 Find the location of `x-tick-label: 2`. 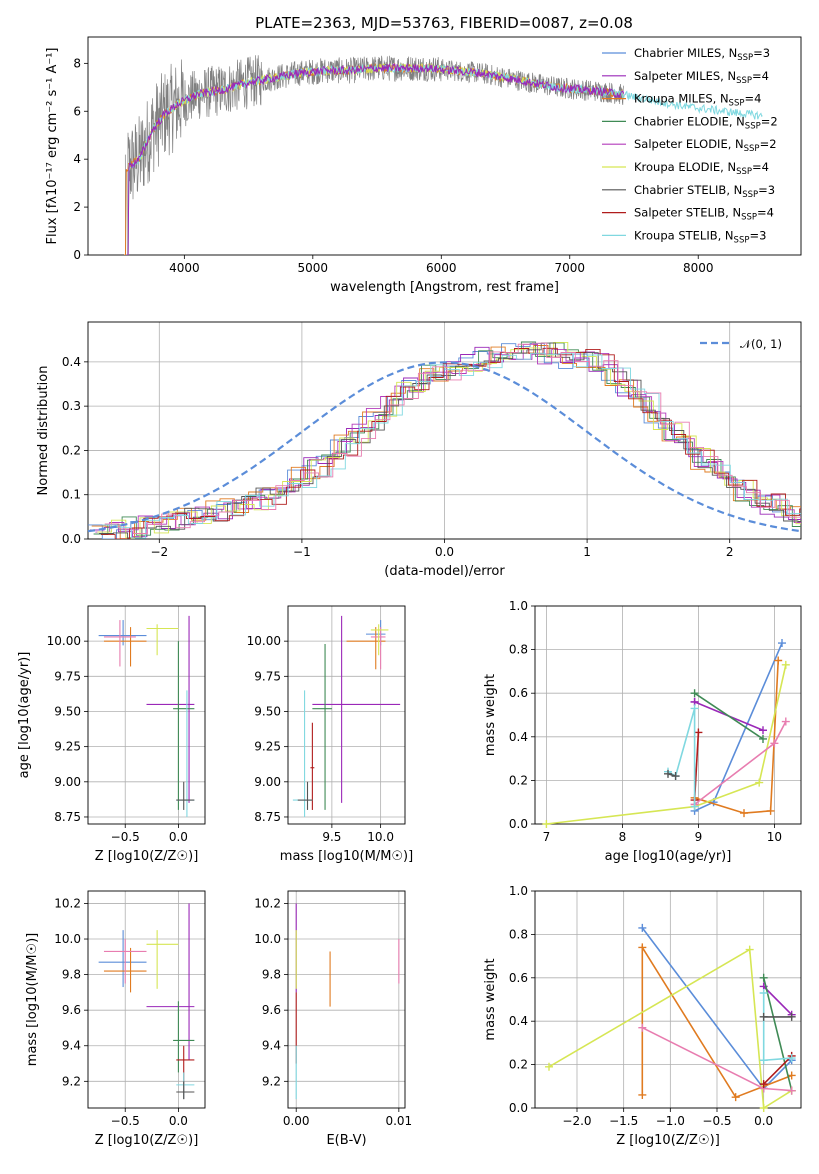

x-tick-label: 2 is located at coordinates (730, 552).